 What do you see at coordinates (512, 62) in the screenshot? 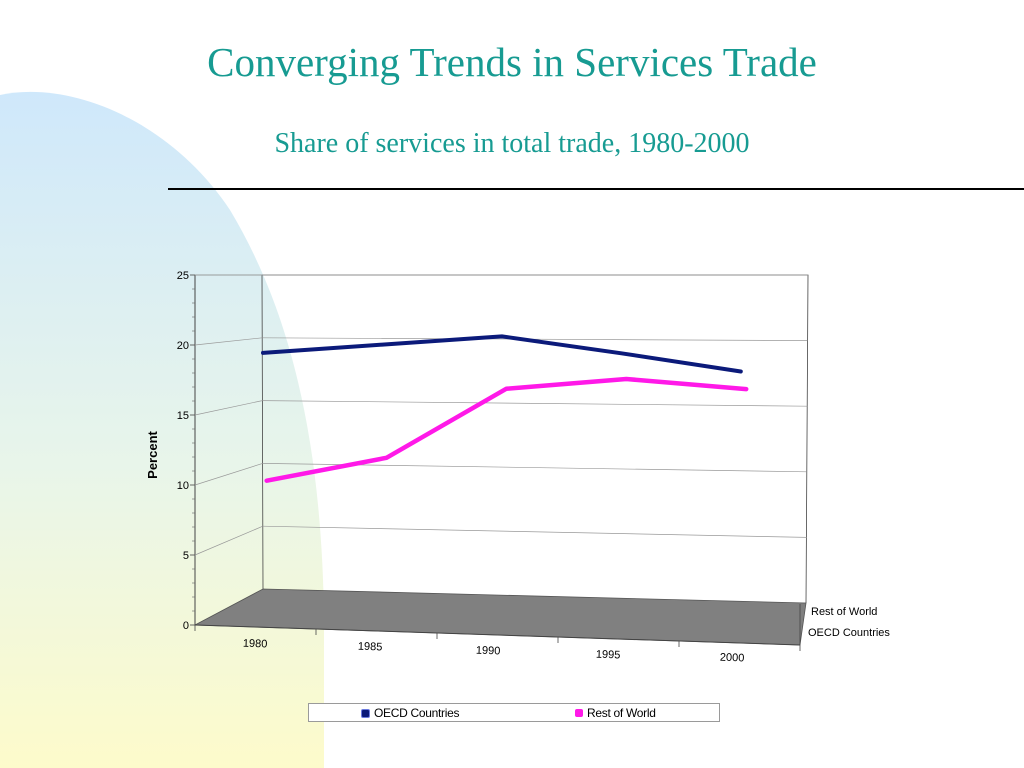
I see `slide-title: Converging Trends in Services Trade` at bounding box center [512, 62].